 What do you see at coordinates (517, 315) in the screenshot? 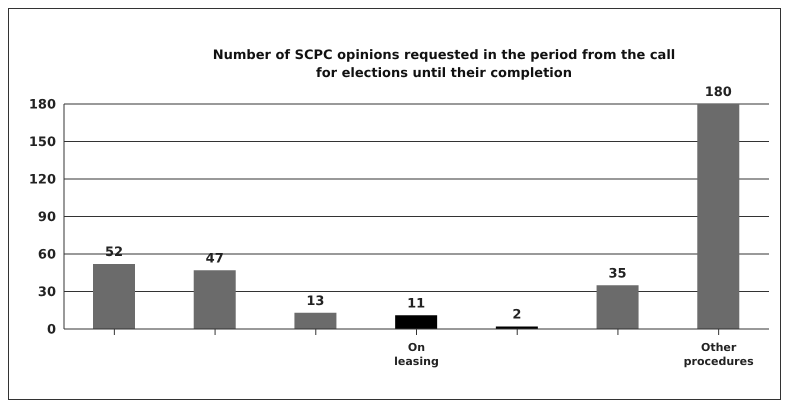
I see `data-label: 2` at bounding box center [517, 315].